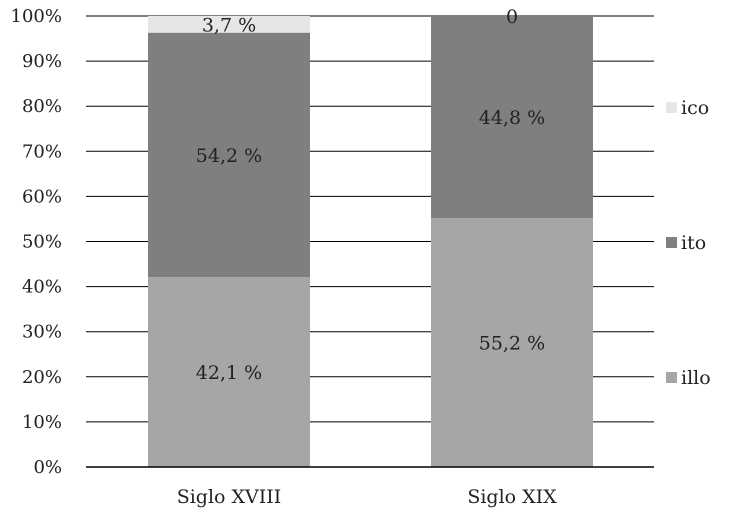 The image size is (744, 517). What do you see at coordinates (671, 107) in the screenshot?
I see `legend-swatch-ico` at bounding box center [671, 107].